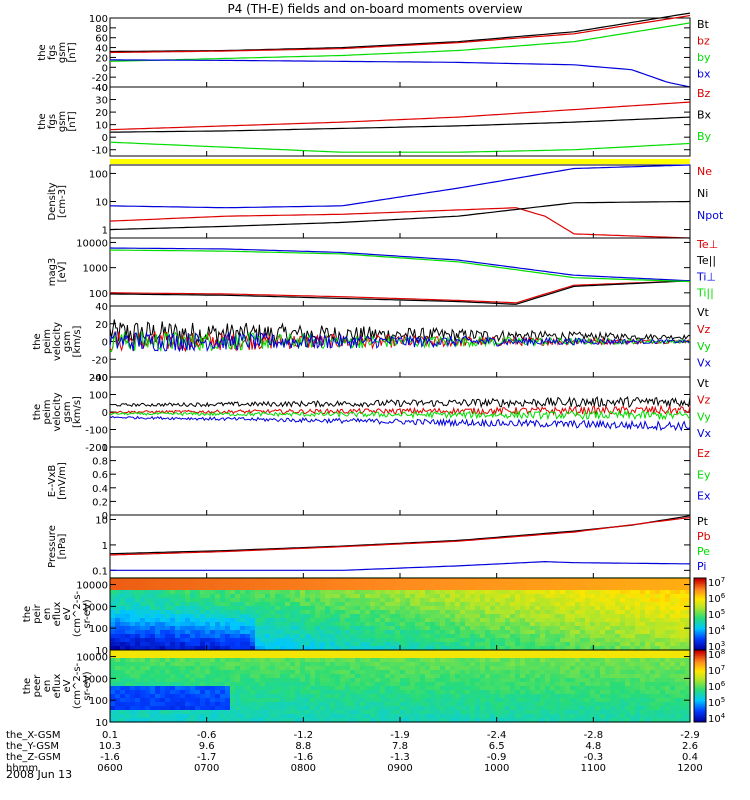 The width and height of the screenshot is (750, 800). I want to click on y-tick-label: 10, so click(101, 126).